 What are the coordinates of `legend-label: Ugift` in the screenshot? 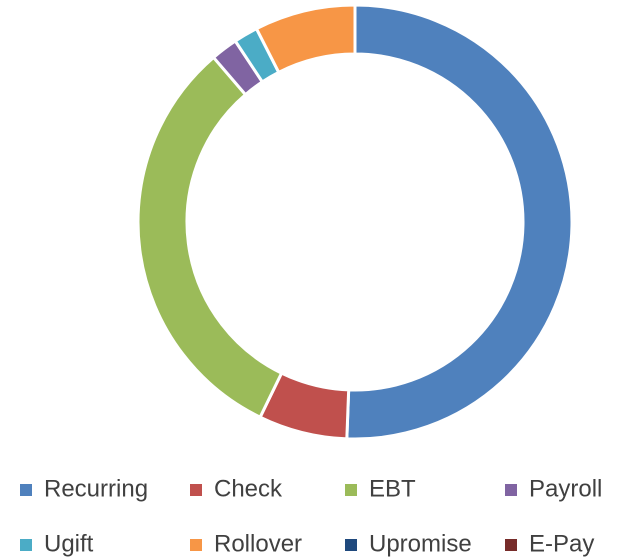 It's located at (69, 543).